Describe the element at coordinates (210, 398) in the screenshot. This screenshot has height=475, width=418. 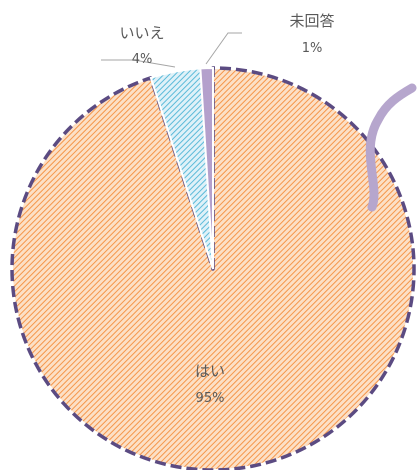
I see `slice-percent-label: 95%` at that location.